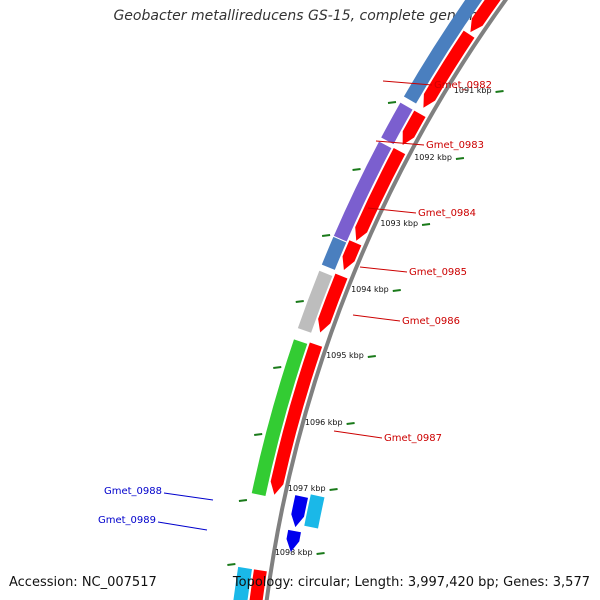  I want to click on accession-text: Accession: NC_007517, so click(83, 582).